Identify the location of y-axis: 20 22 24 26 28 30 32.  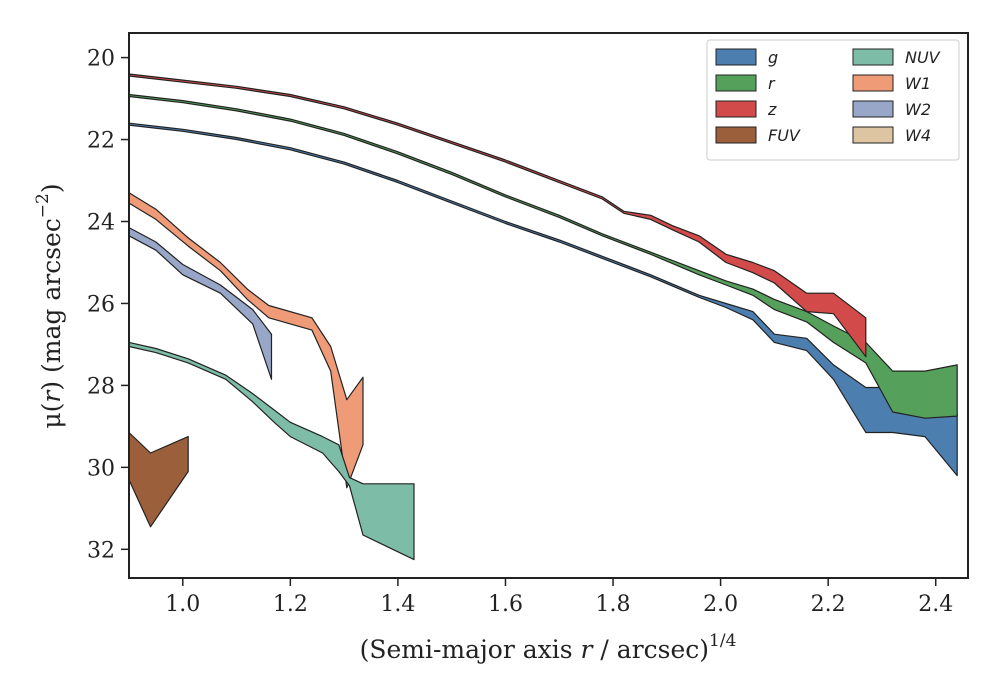
(108, 305).